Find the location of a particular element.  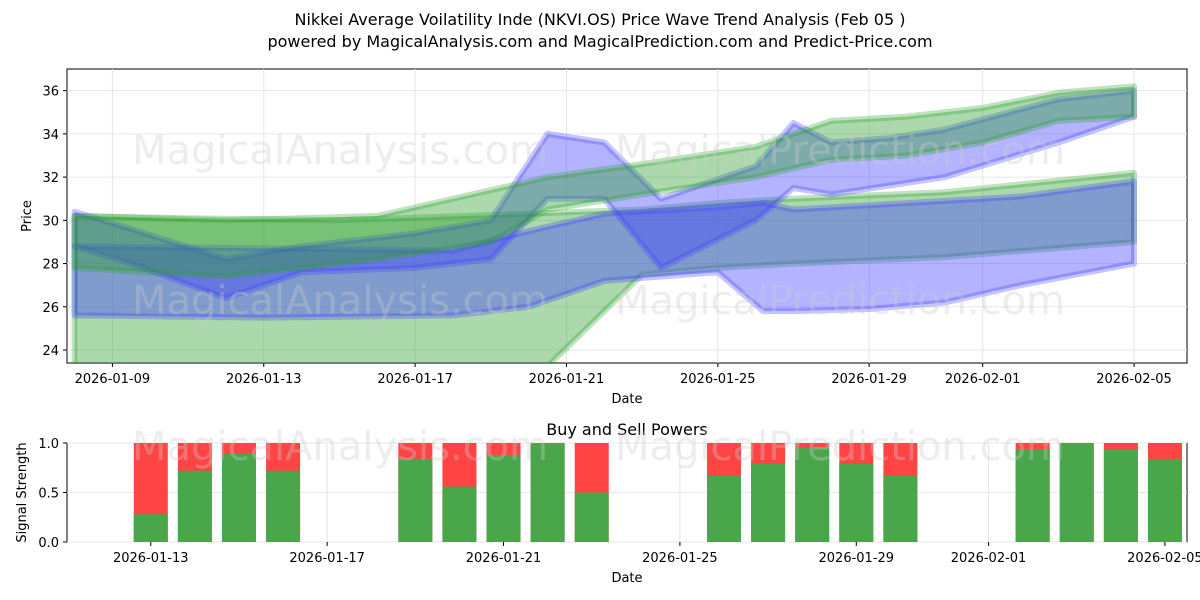

signal-chart-x-label: Date is located at coordinates (626, 578).